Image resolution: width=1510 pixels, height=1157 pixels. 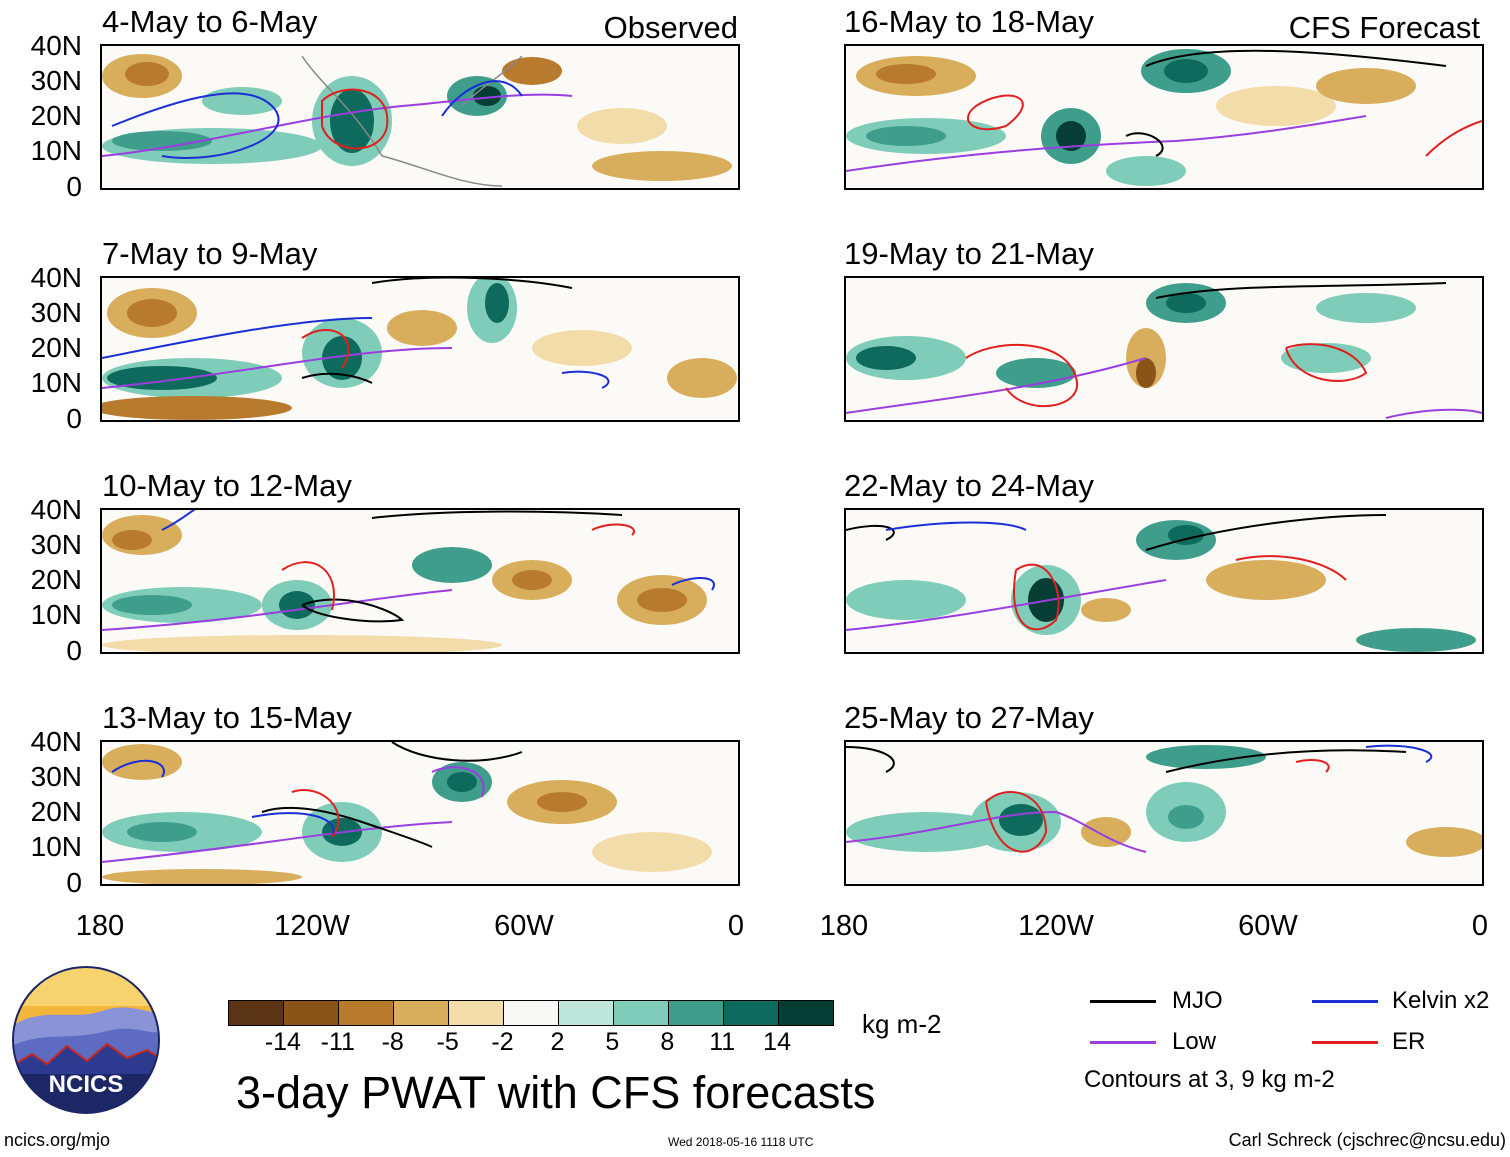 What do you see at coordinates (57, 1140) in the screenshot?
I see `footer-url: ncics.org/mjo` at bounding box center [57, 1140].